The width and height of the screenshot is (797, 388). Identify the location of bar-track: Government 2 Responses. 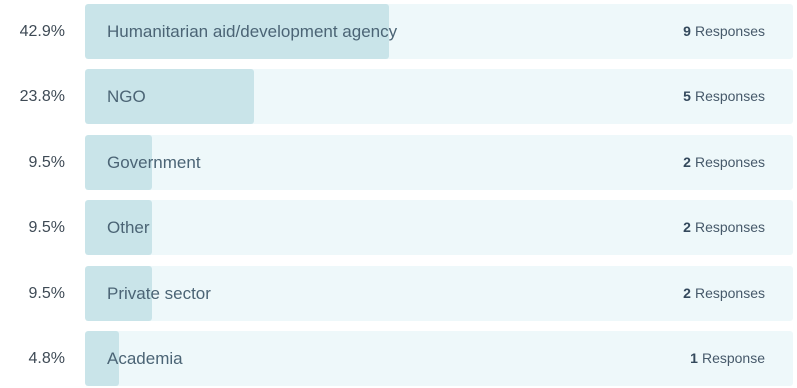
(439, 162).